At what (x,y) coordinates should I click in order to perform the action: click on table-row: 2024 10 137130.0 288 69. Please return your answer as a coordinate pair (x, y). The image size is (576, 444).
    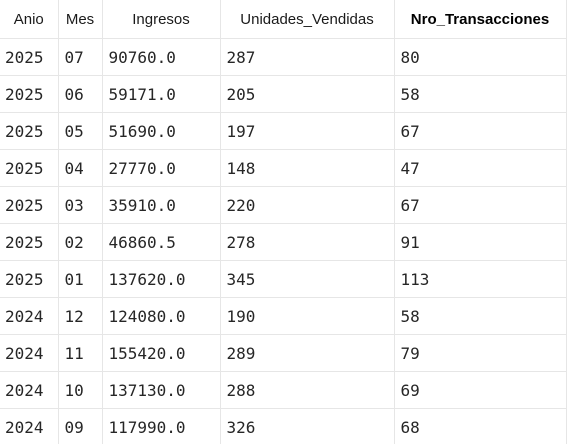
    Looking at the image, I should click on (283, 390).